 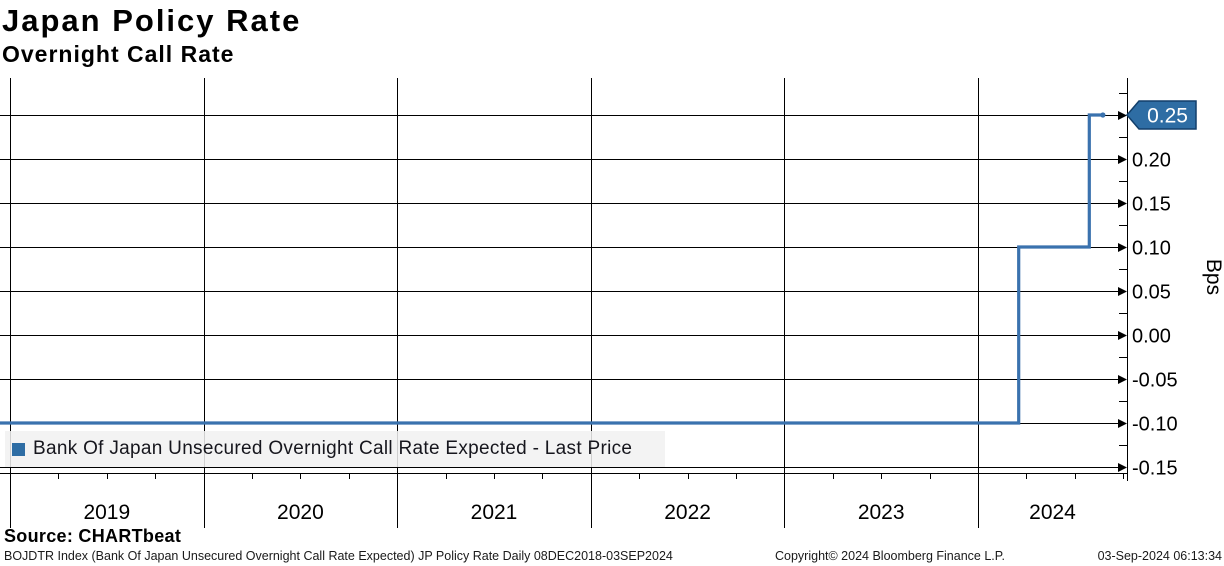 I want to click on svg-text: -0.05, so click(x=1155, y=381).